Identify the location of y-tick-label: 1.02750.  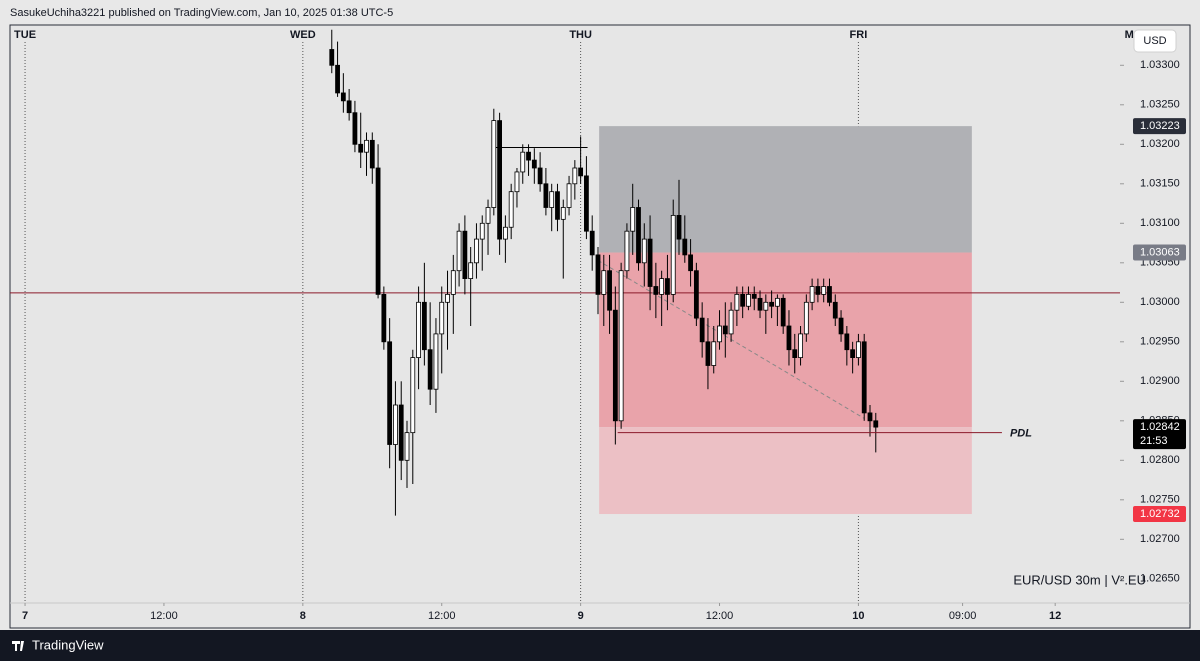
(1160, 500).